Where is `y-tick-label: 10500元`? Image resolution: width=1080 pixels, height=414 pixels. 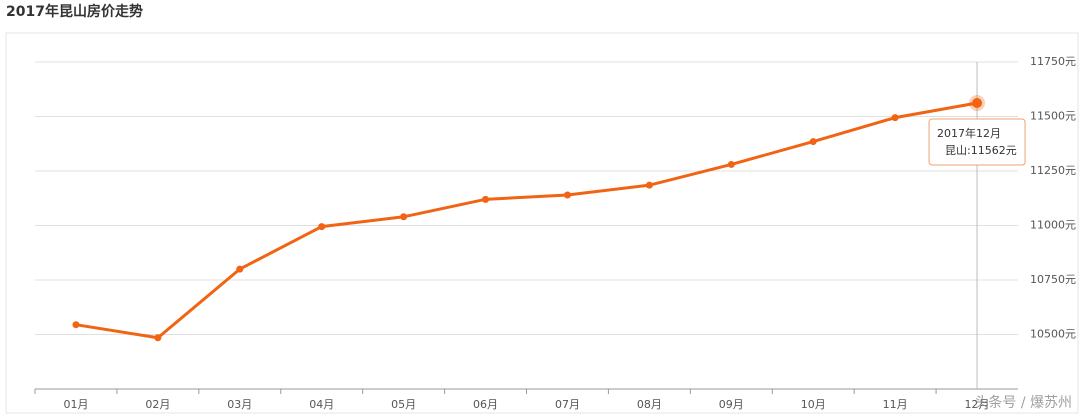
y-tick-label: 10500元 is located at coordinates (1053, 334).